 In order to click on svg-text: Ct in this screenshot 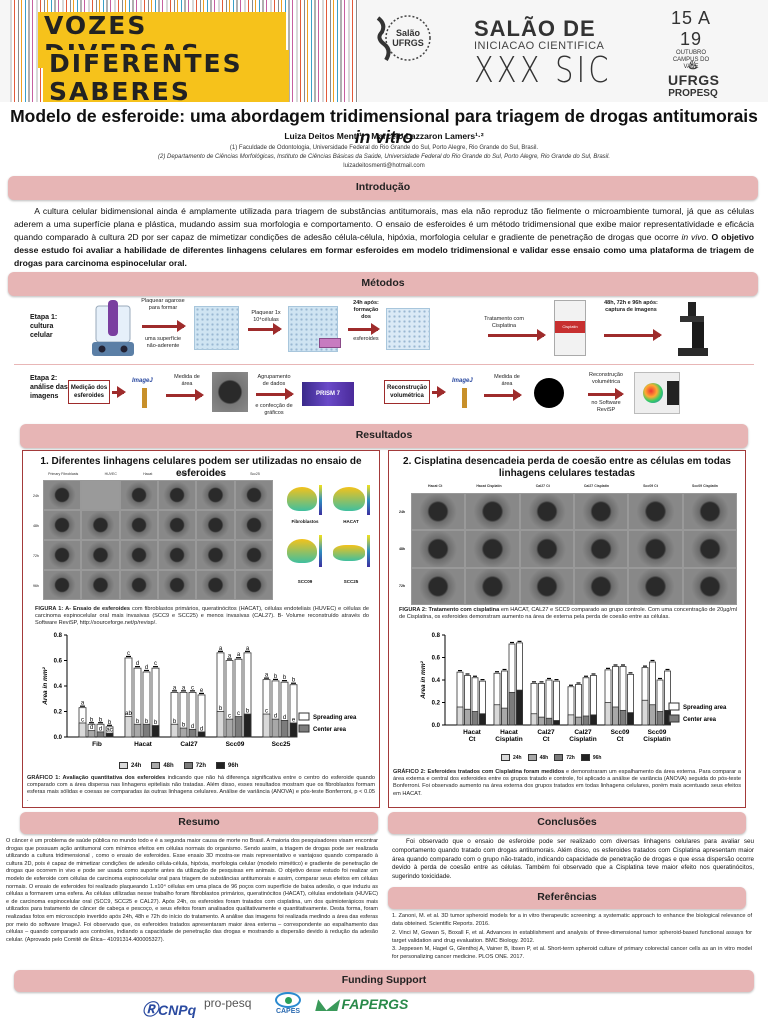, I will do `click(547, 739)`.